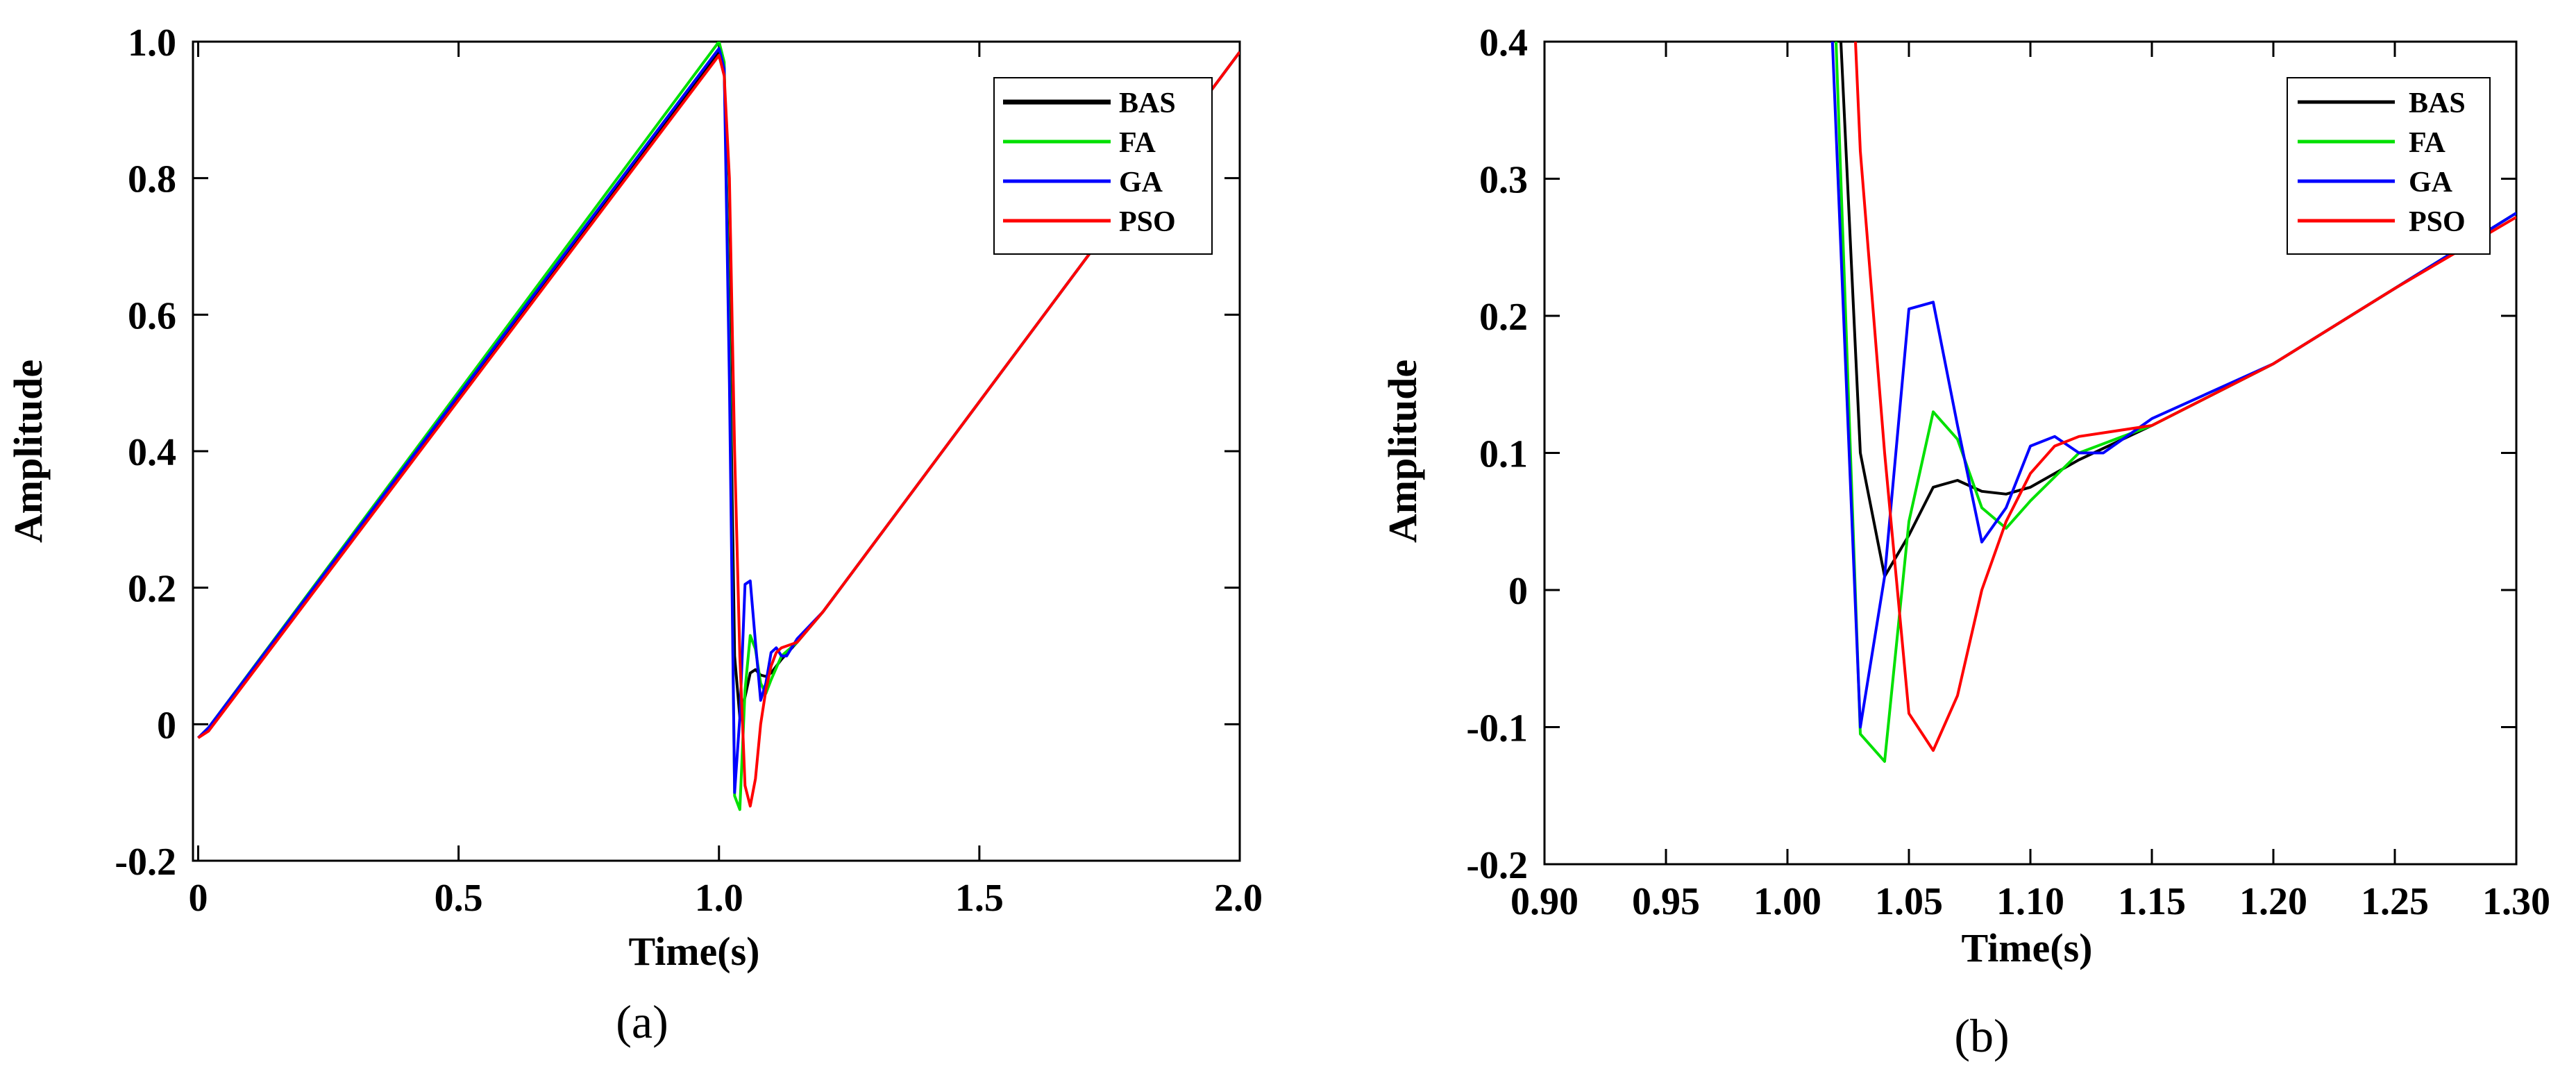  Describe the element at coordinates (2152, 902) in the screenshot. I see `x-tick-label: 1.15` at that location.